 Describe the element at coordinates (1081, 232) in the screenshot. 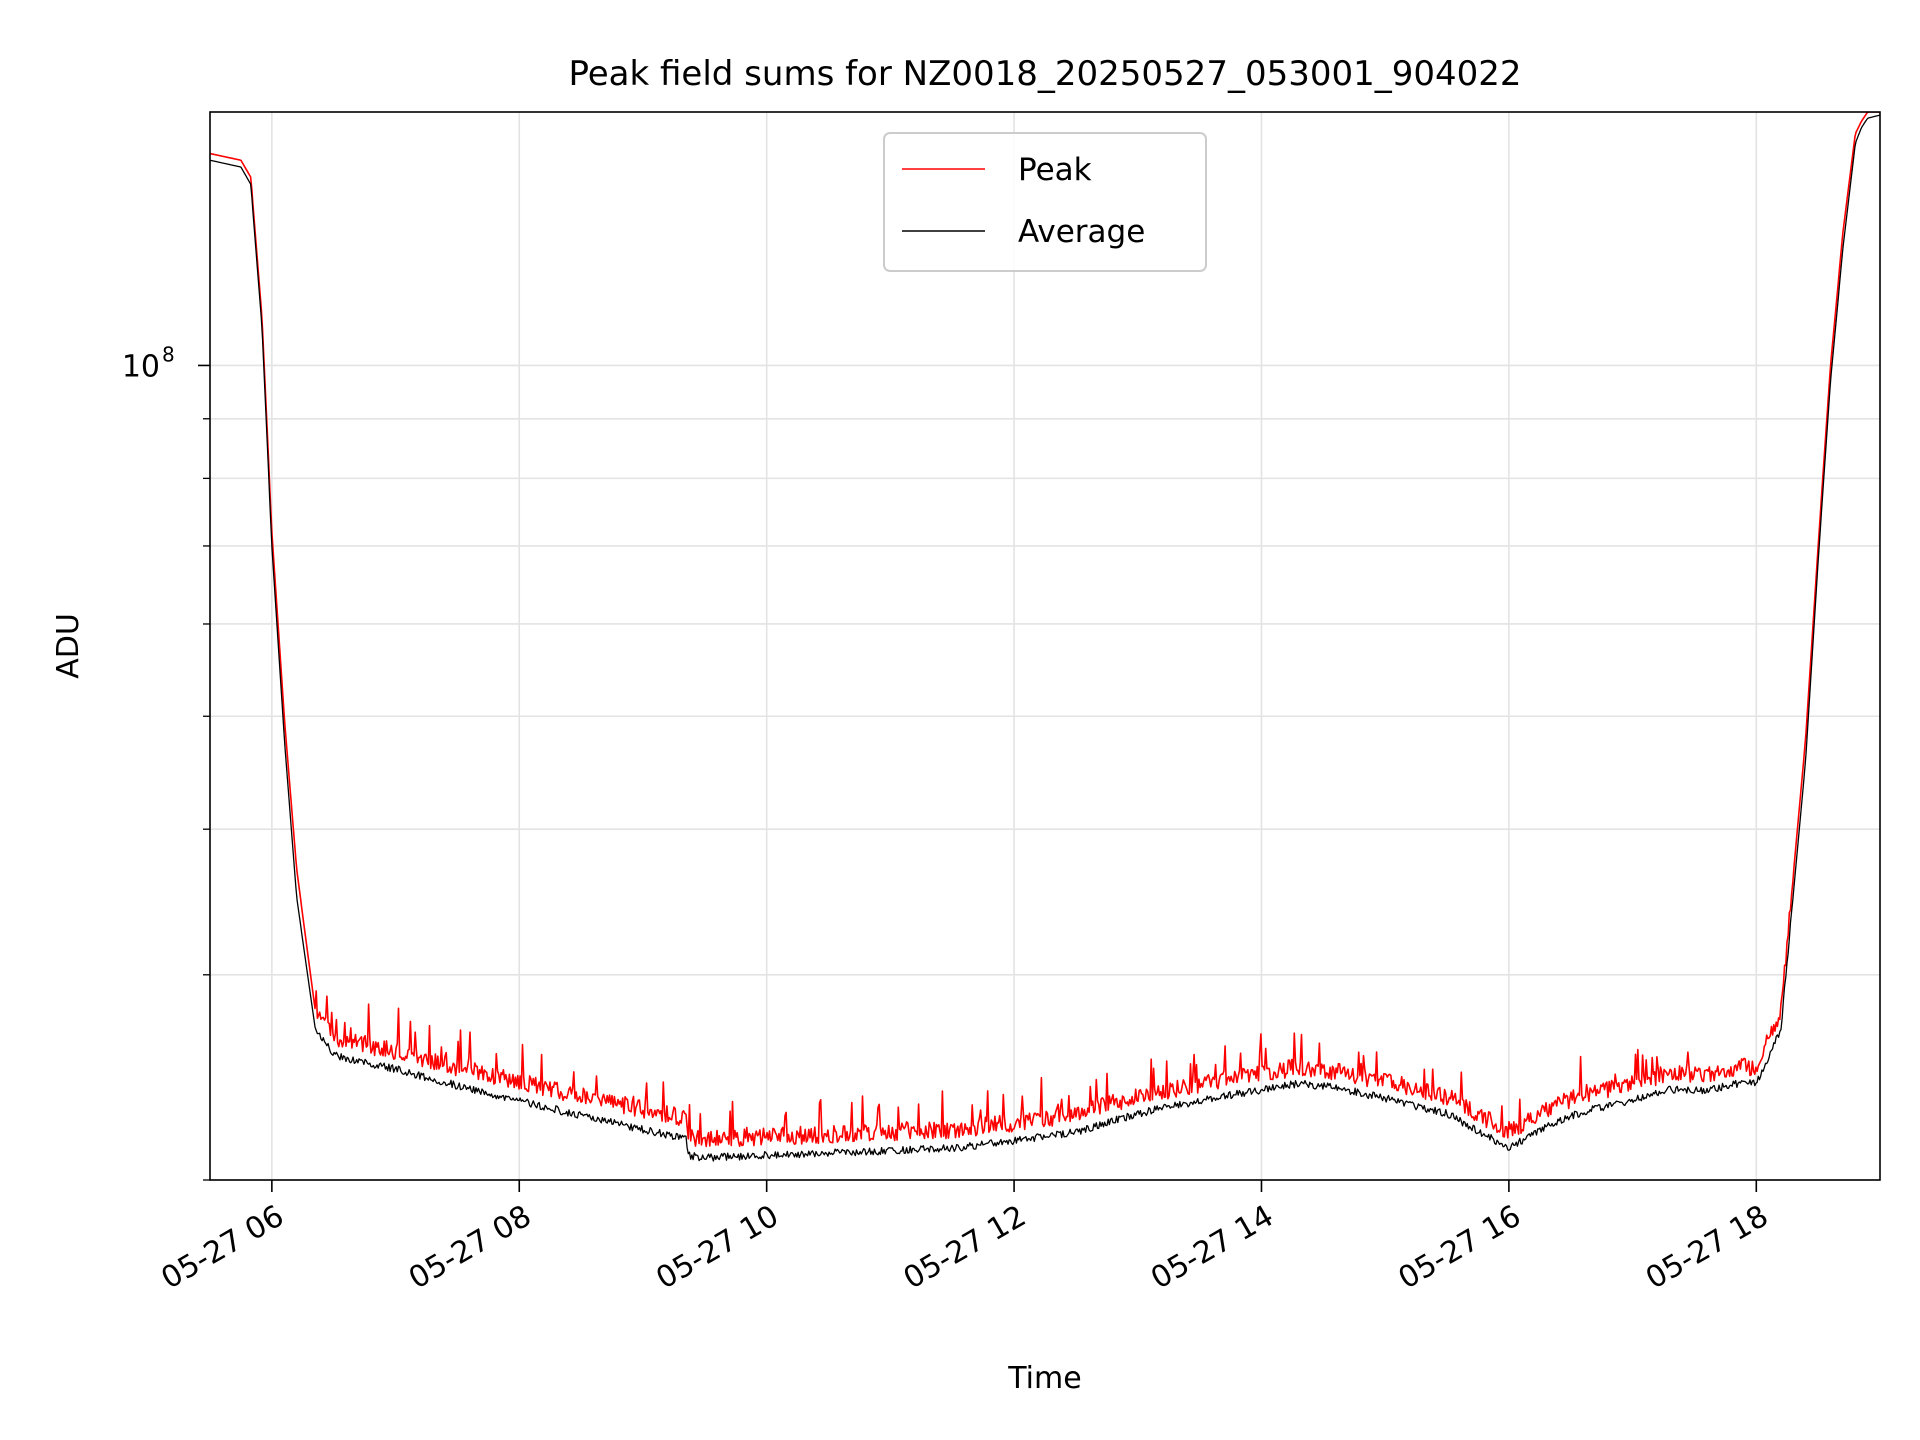

I see `legend-label-average: Average` at that location.